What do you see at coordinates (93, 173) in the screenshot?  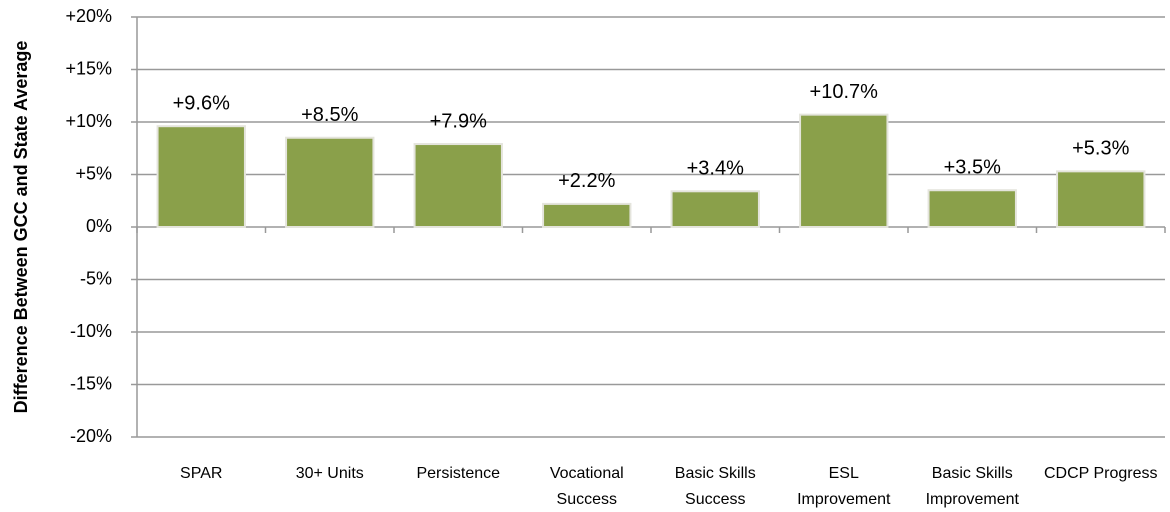 I see `y-tick-label: +5%` at bounding box center [93, 173].